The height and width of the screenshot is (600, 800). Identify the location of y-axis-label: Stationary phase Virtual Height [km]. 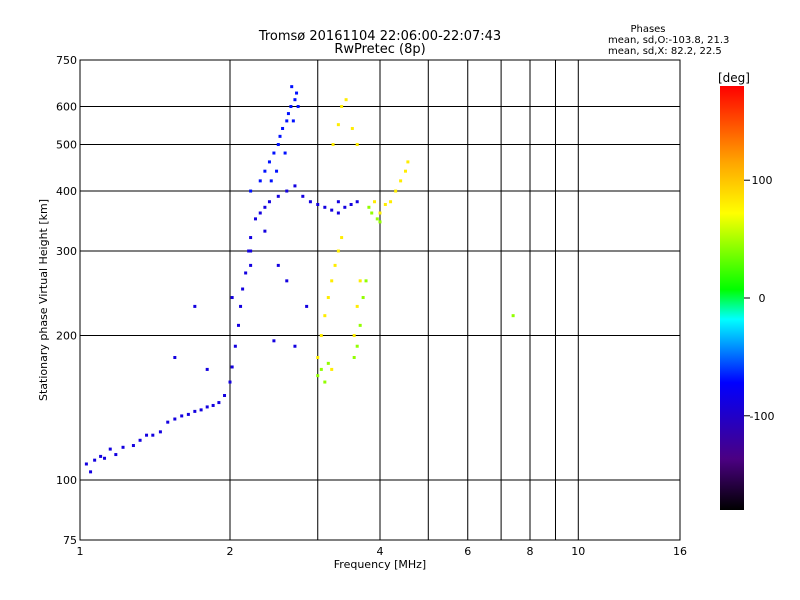
(43, 300).